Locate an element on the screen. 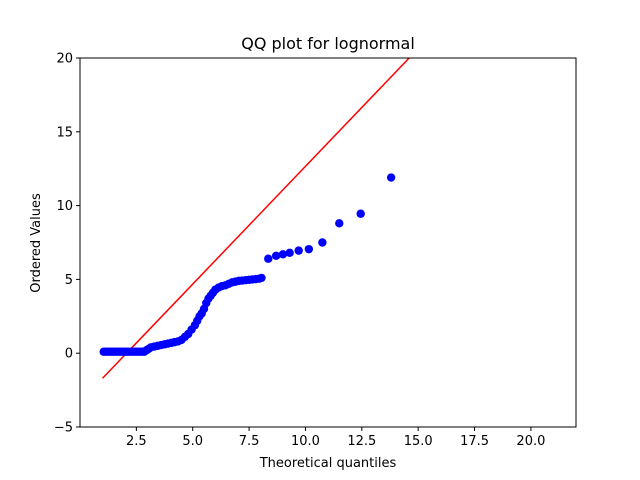 Image resolution: width=640 pixels, height=480 pixels. x-tick-label: 12.5 is located at coordinates (361, 441).